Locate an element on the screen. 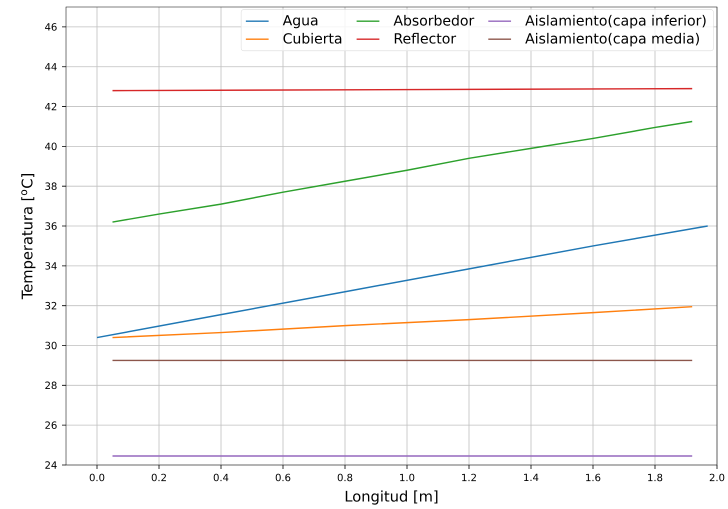 The image size is (728, 509). legend-label: Aislamiento(capa inferior) is located at coordinates (615, 21).